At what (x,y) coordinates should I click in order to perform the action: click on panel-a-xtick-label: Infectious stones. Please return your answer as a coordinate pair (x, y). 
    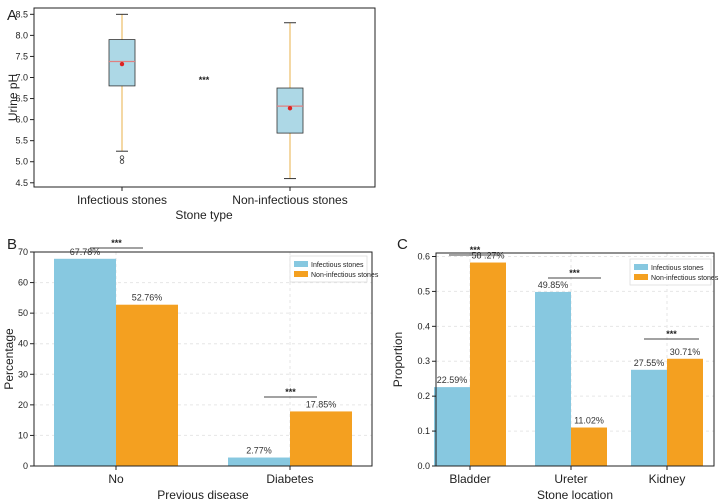
    Looking at the image, I should click on (122, 200).